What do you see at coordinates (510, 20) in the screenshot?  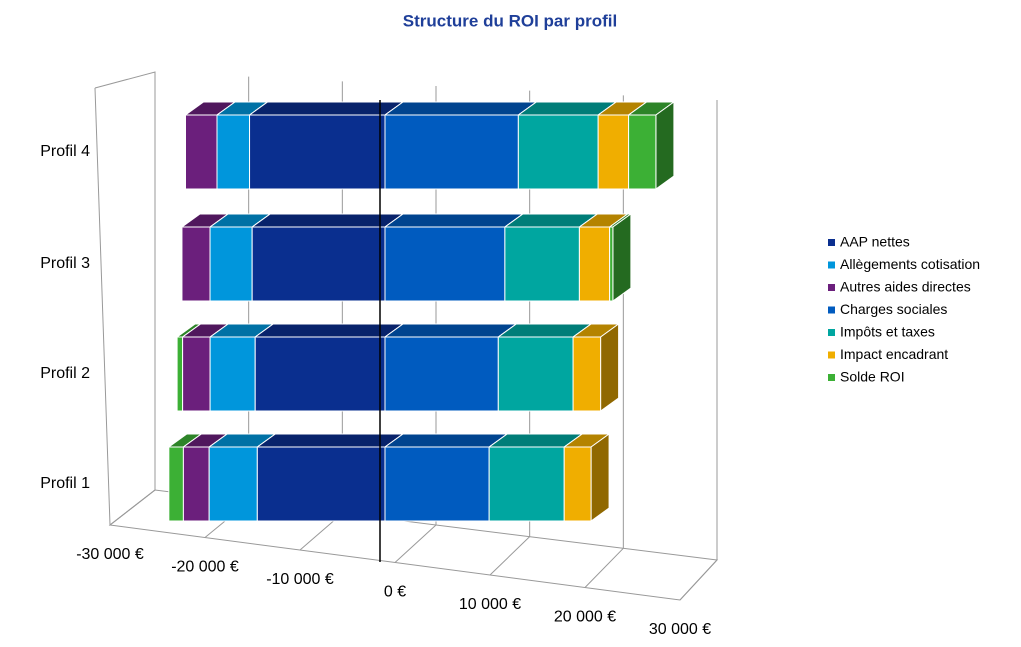 I see `chart-title: Structure du ROI par profil` at bounding box center [510, 20].